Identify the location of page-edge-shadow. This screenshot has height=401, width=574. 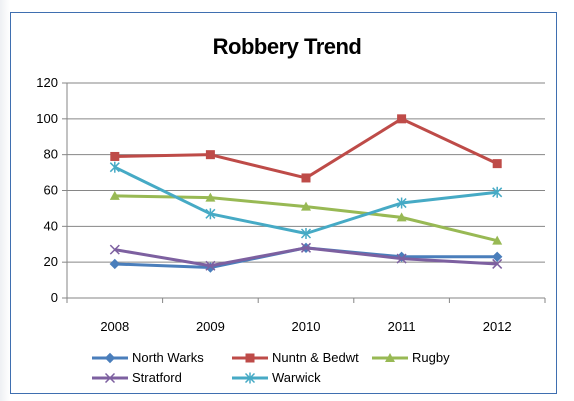
(5, 200).